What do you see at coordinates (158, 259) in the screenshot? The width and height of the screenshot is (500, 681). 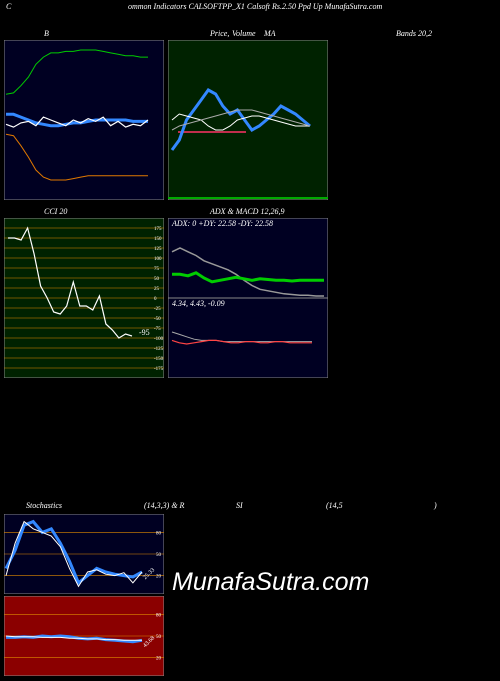 I see `cci-tick-label: 100` at bounding box center [158, 259].